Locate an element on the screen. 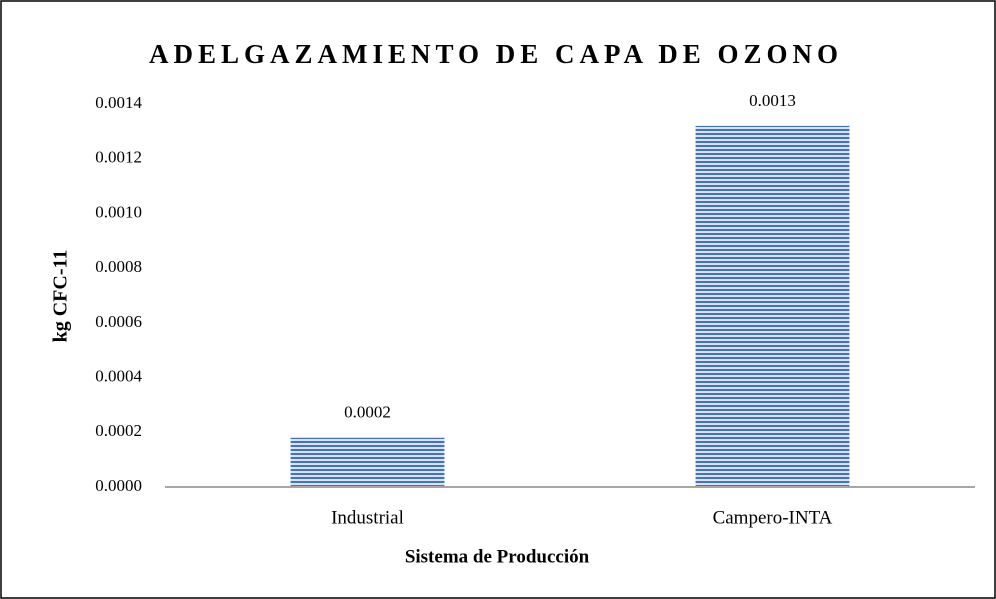 This screenshot has width=996, height=599. y-tick-label: 0.0014 is located at coordinates (118, 102).